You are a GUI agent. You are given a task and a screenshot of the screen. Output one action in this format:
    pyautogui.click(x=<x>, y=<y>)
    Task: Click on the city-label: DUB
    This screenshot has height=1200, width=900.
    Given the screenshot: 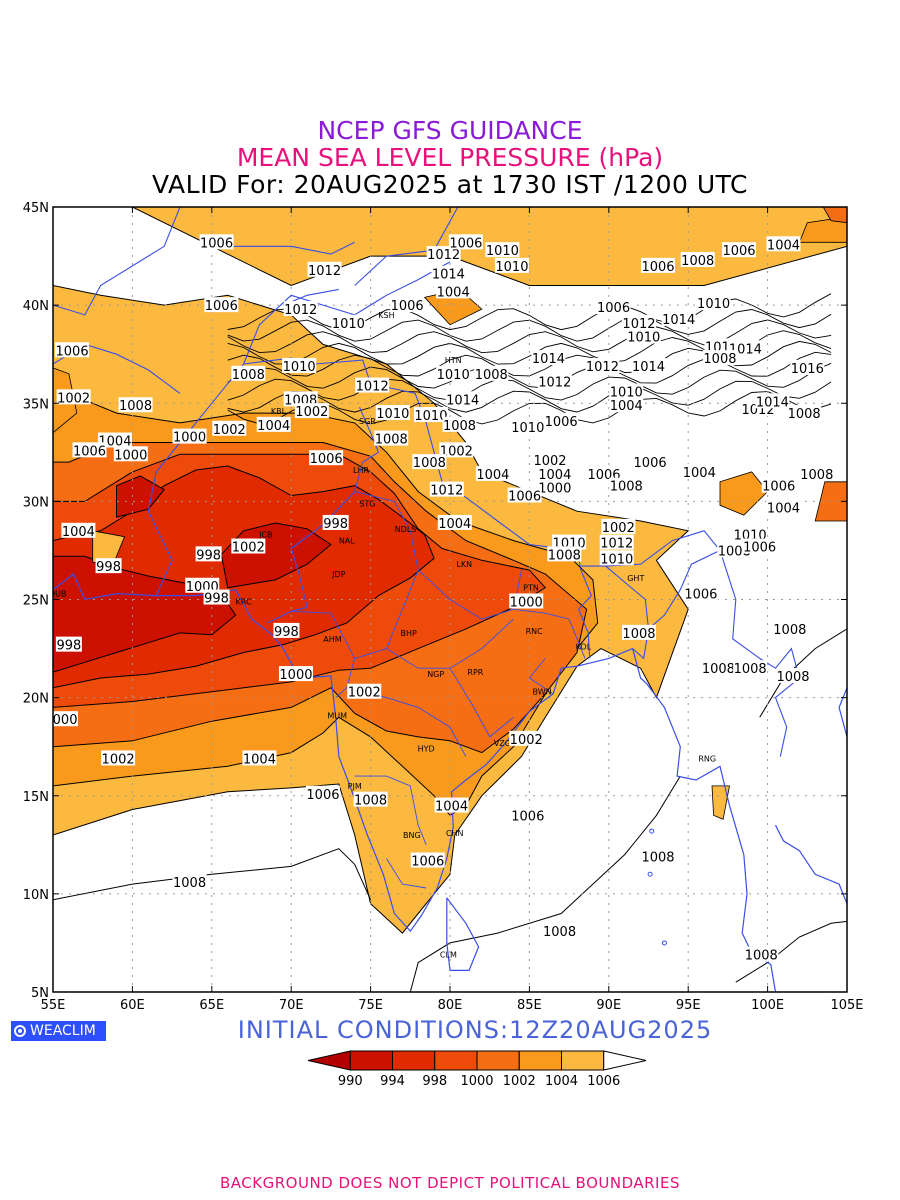 What is the action you would take?
    pyautogui.click(x=58, y=594)
    